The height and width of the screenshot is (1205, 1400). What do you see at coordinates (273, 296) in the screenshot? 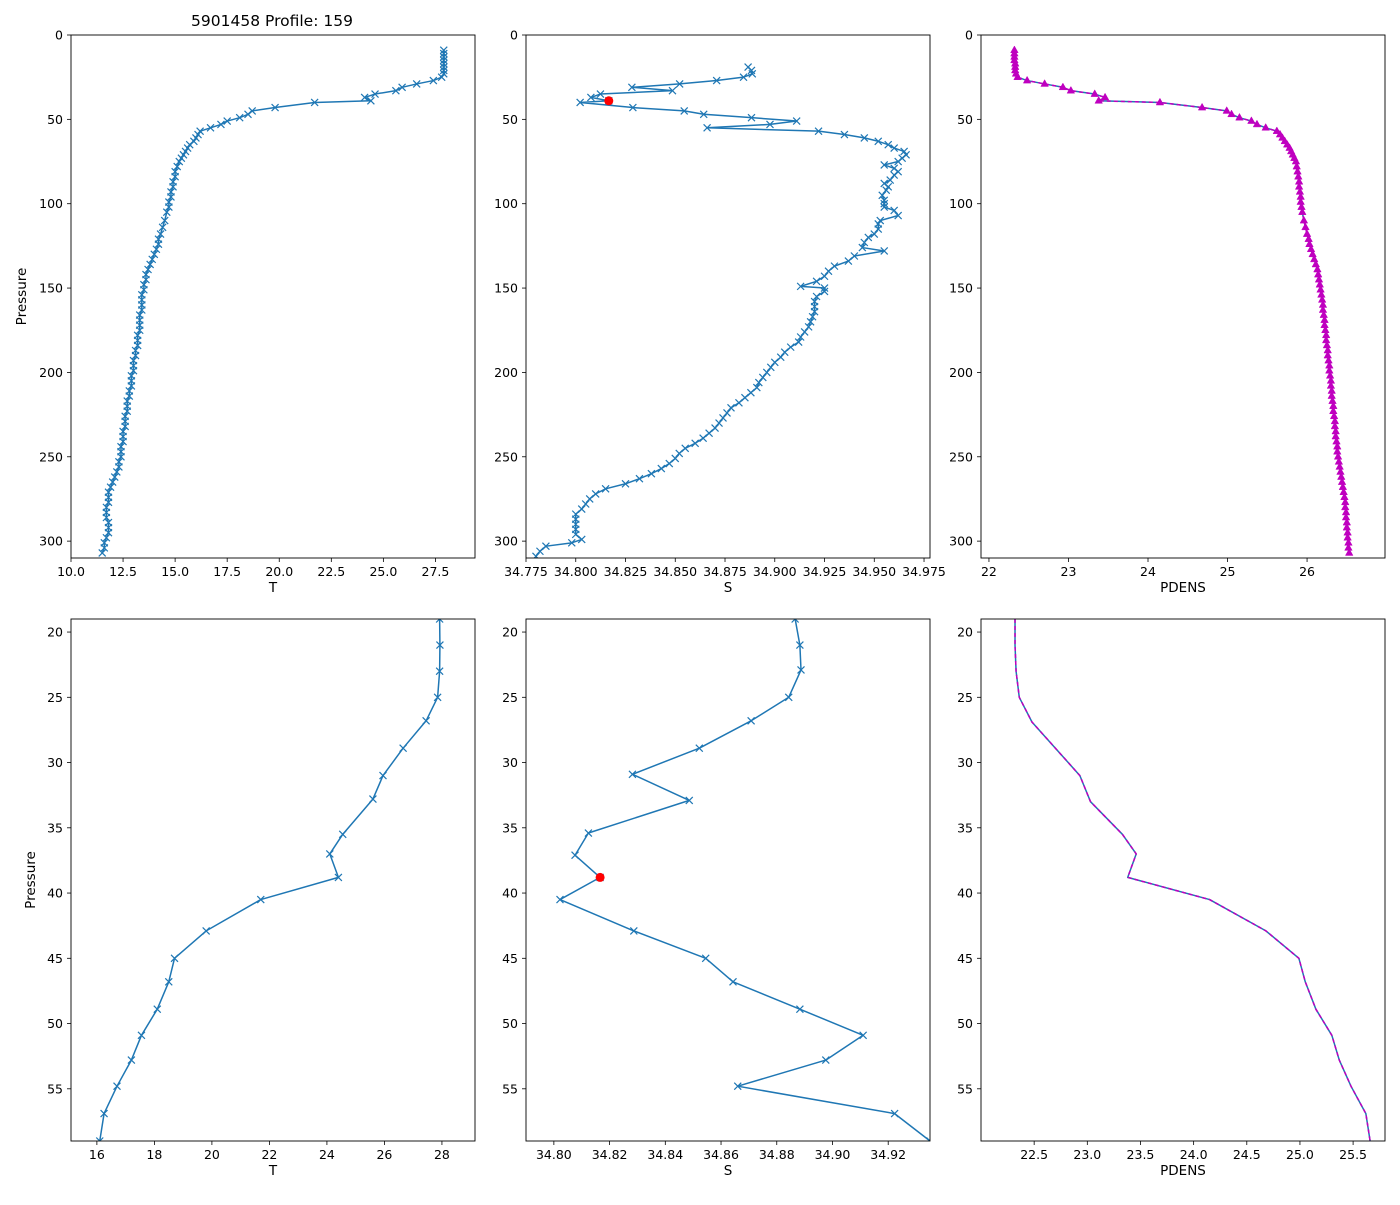
I see `top-temperature-axes-frame` at bounding box center [273, 296].